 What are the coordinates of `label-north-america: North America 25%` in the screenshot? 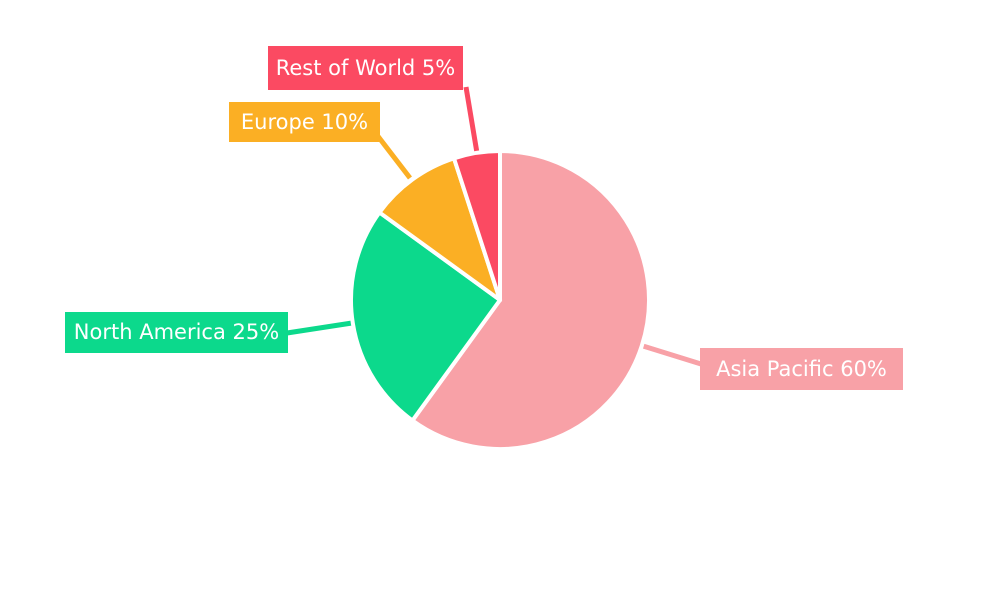 It's located at (176, 332).